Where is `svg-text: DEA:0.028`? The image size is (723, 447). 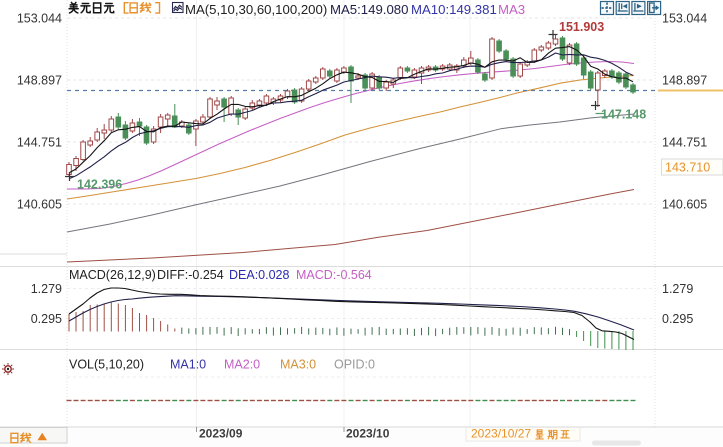
svg-text: DEA:0.028 is located at coordinates (259, 275).